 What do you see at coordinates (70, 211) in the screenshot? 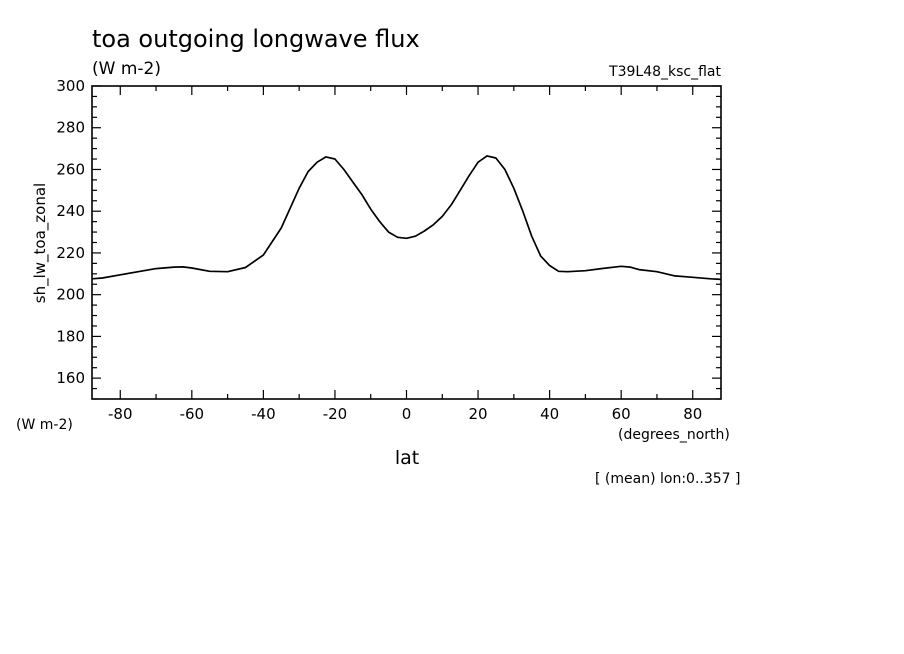
I see `y-tick-label: 240` at bounding box center [70, 211].